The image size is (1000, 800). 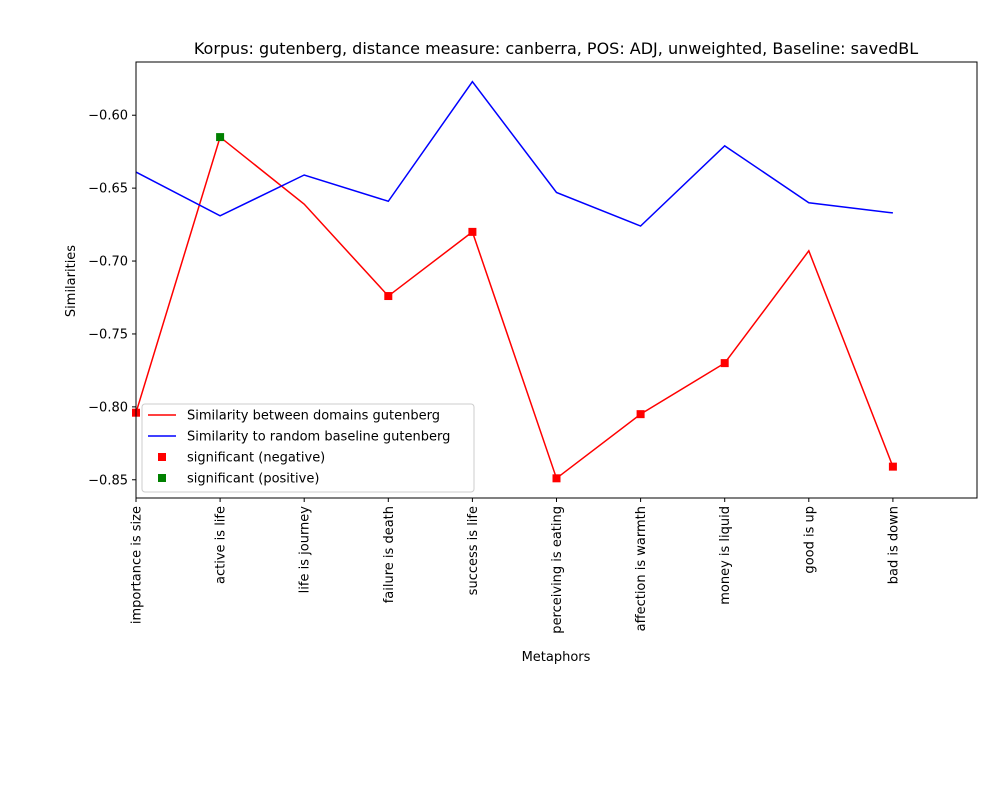 I want to click on legend-label: Similarity to random baseline gutenberg, so click(x=318, y=437).